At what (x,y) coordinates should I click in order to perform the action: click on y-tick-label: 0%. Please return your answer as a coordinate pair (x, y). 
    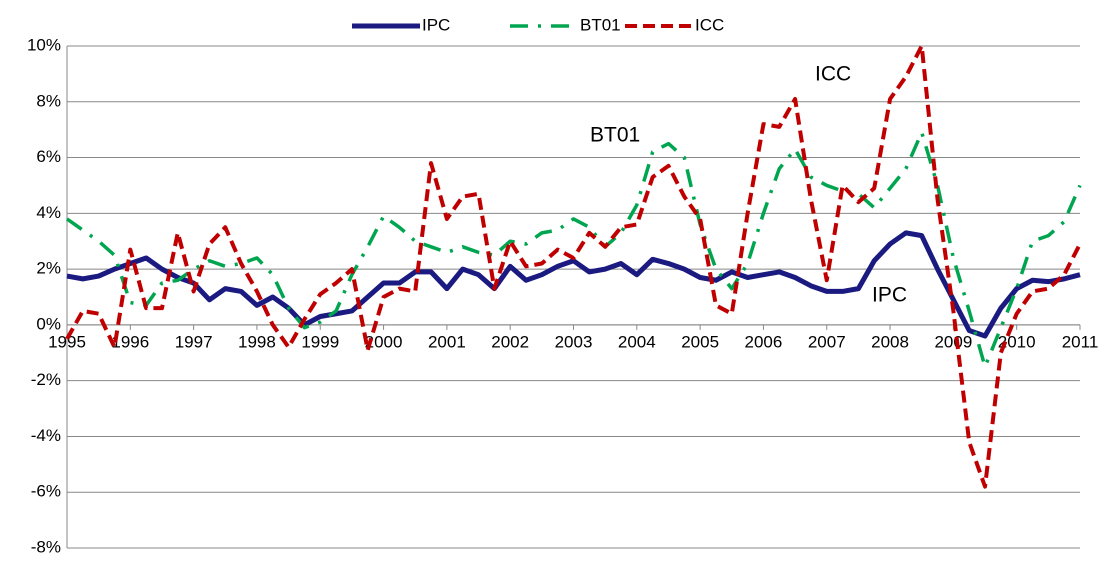
    Looking at the image, I should click on (48, 323).